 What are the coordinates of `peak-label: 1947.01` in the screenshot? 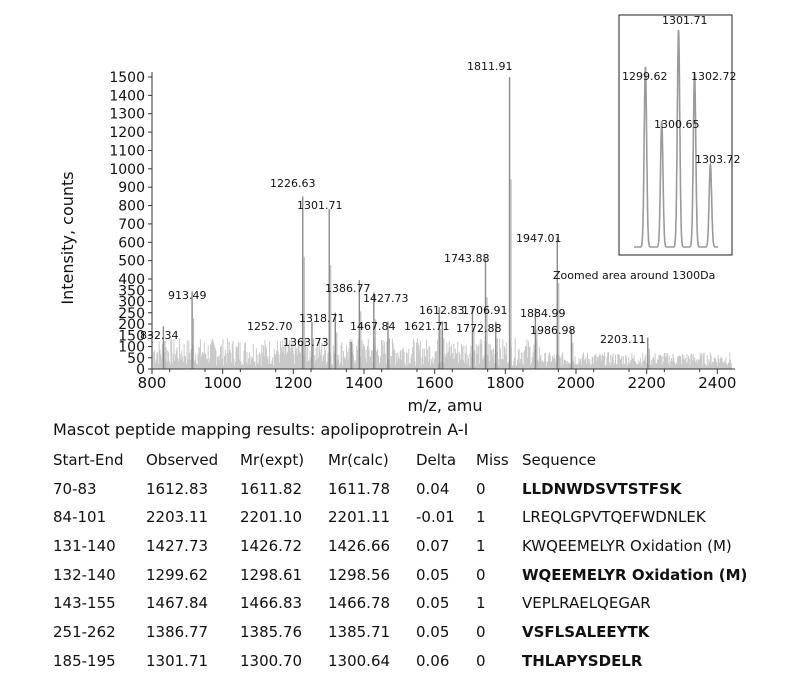 It's located at (539, 238).